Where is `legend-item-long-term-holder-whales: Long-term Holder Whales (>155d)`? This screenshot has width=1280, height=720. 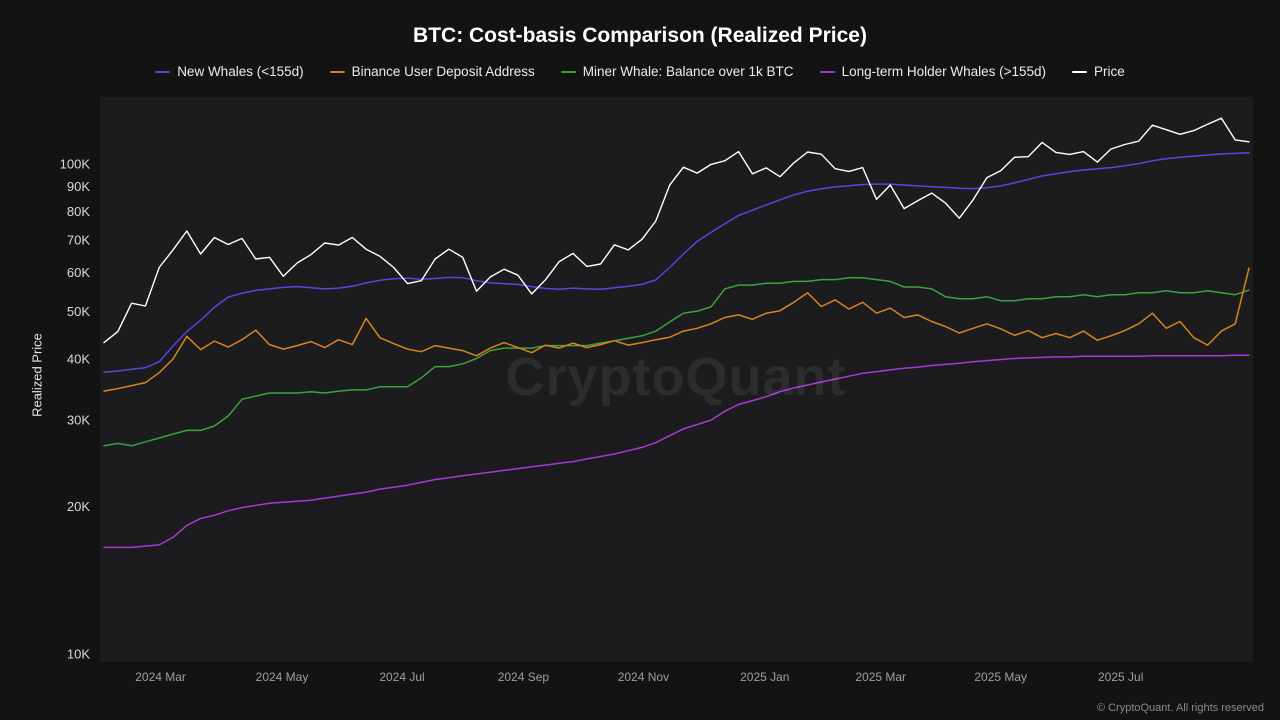
legend-item-long-term-holder-whales: Long-term Holder Whales (>155d) is located at coordinates (933, 71).